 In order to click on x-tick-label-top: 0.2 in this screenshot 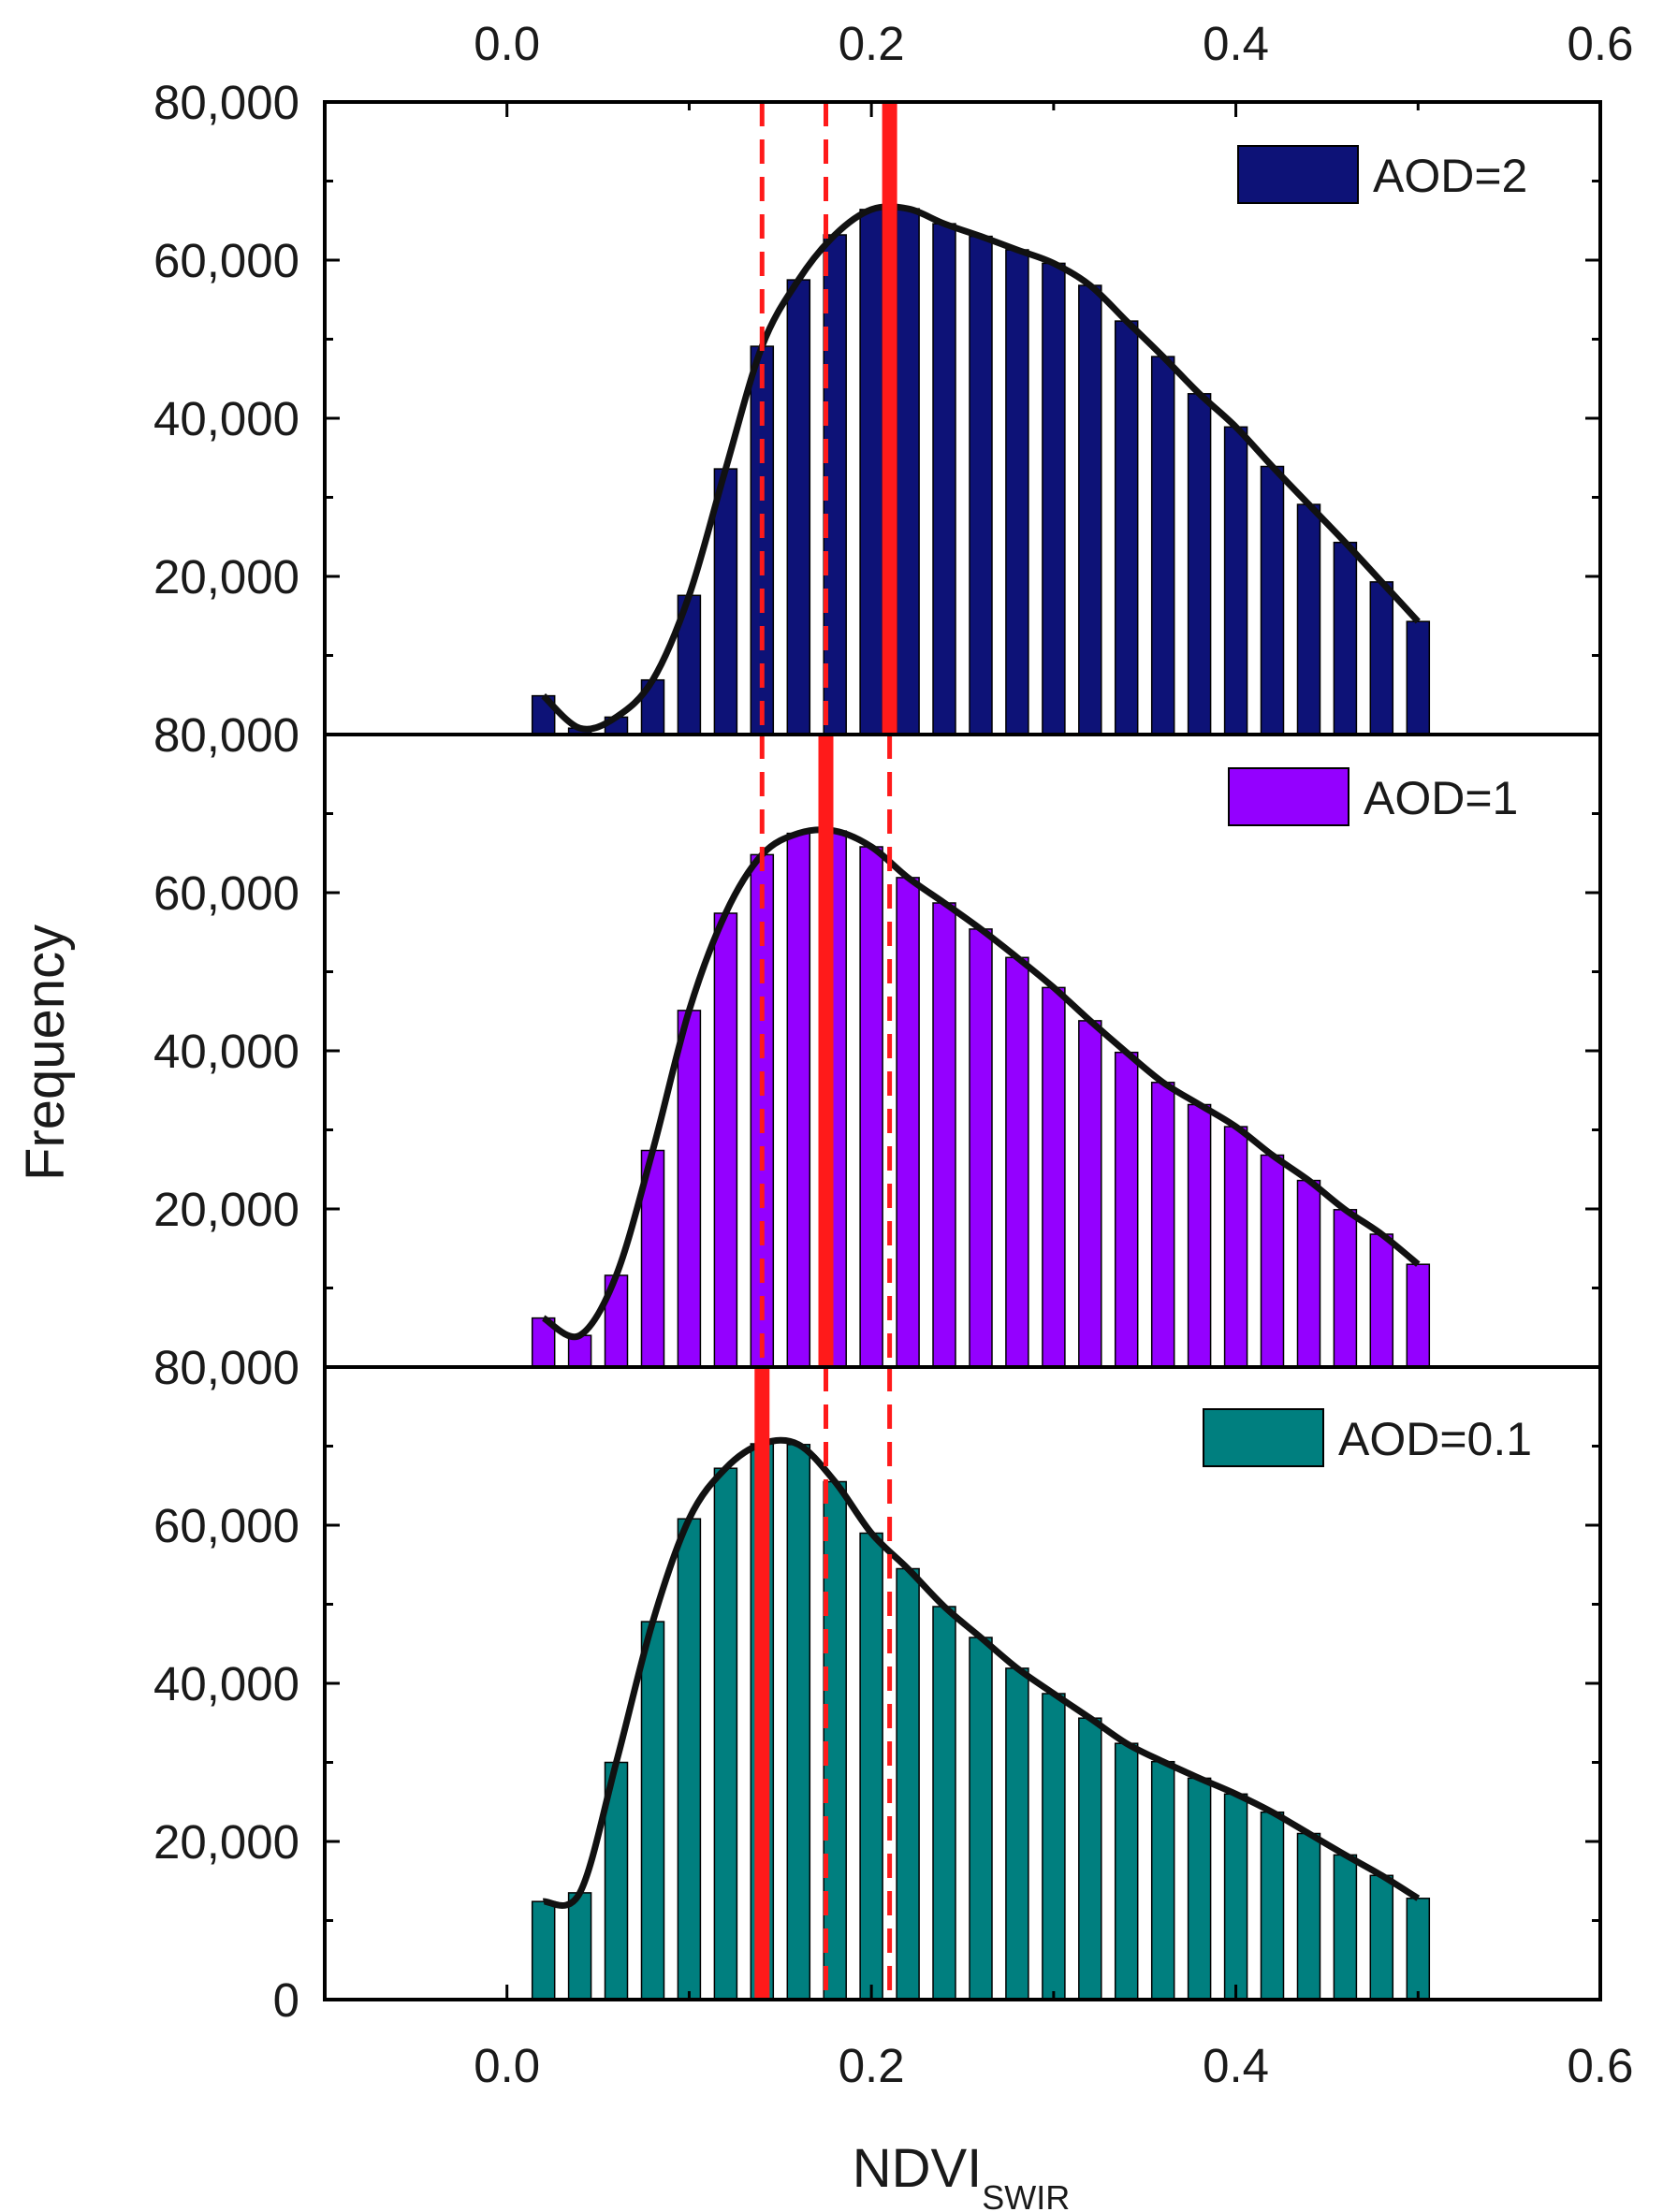, I will do `click(872, 43)`.